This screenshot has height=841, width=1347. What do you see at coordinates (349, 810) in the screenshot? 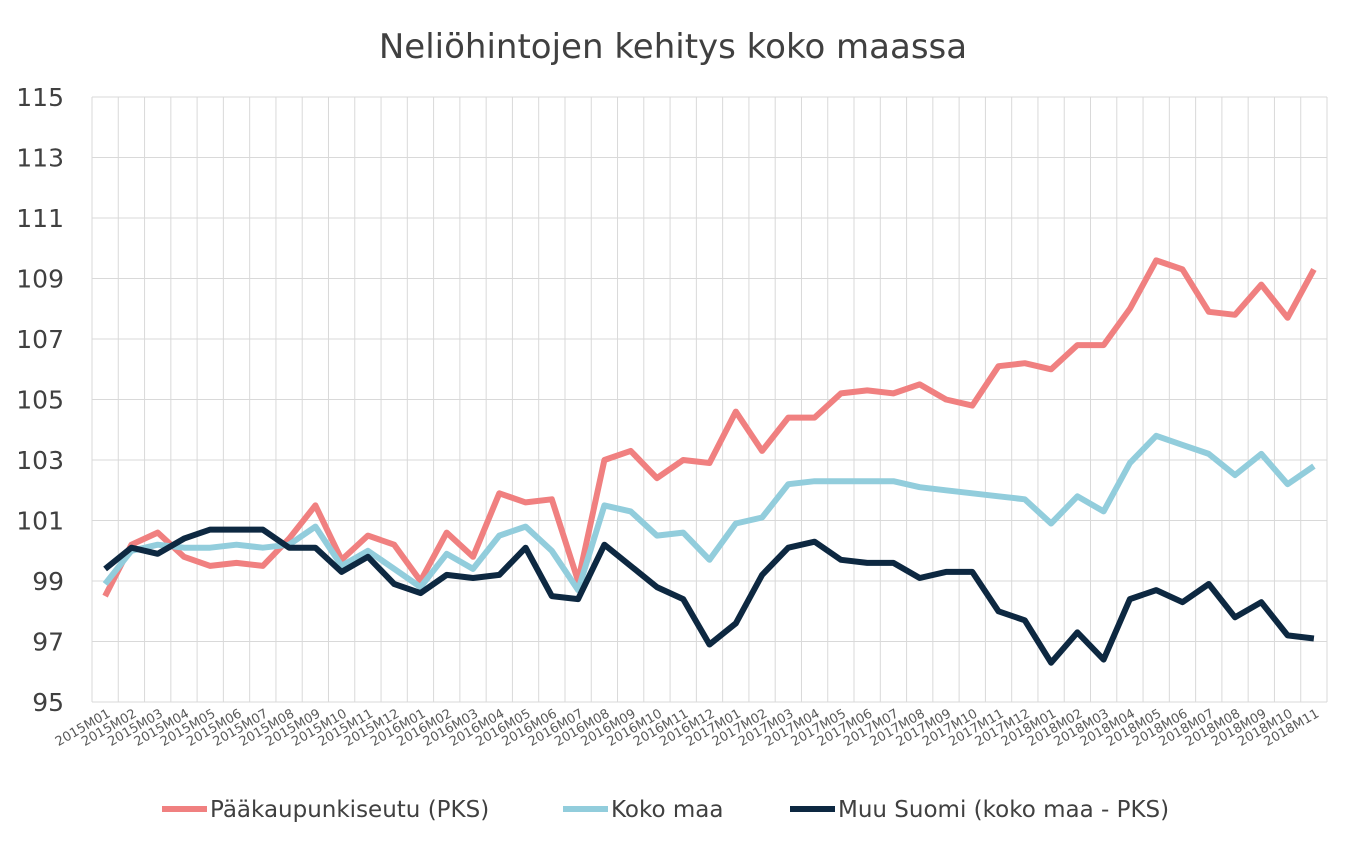
I see `legend-label-0: Pääkaupunkiseutu (PKS)` at bounding box center [349, 810].